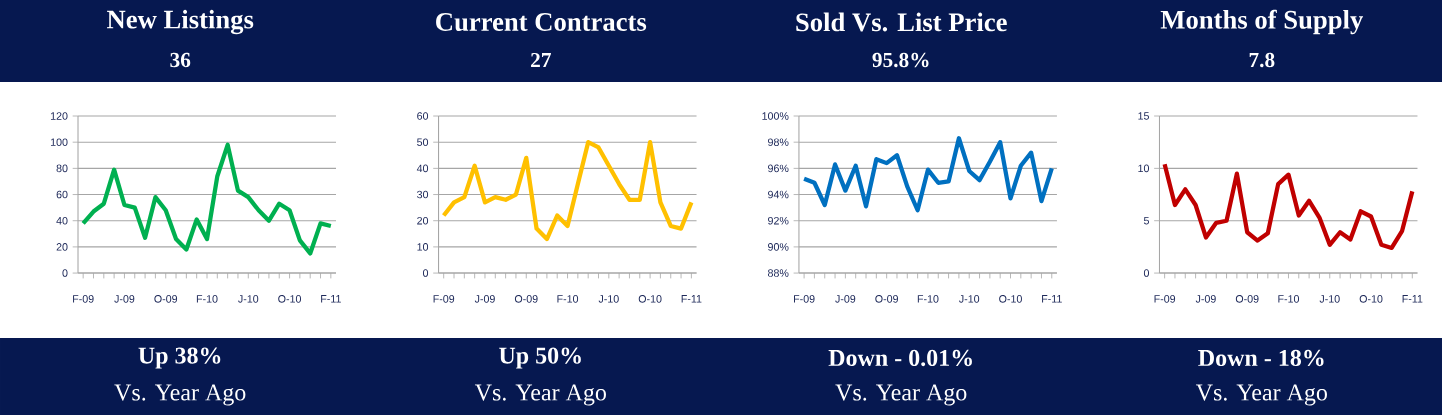  Describe the element at coordinates (775, 116) in the screenshot. I see `y-tick-label: 100%` at that location.